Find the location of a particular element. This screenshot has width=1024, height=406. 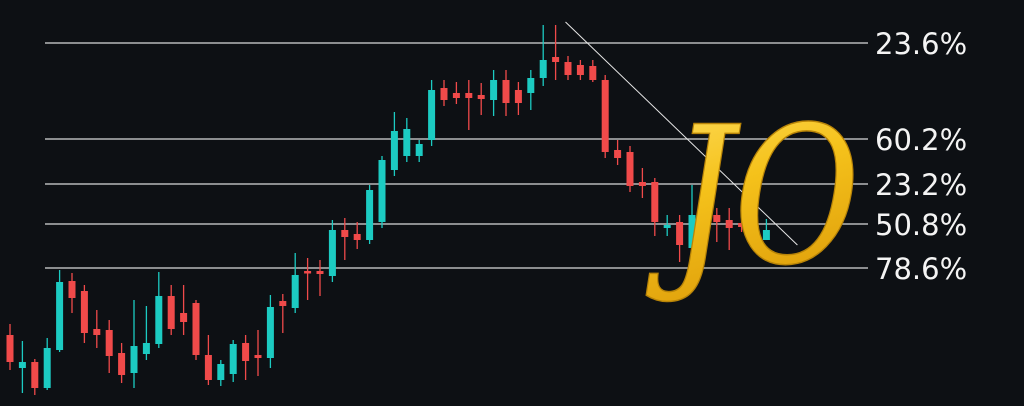

fib-level-label: 23.2% is located at coordinates (921, 185).